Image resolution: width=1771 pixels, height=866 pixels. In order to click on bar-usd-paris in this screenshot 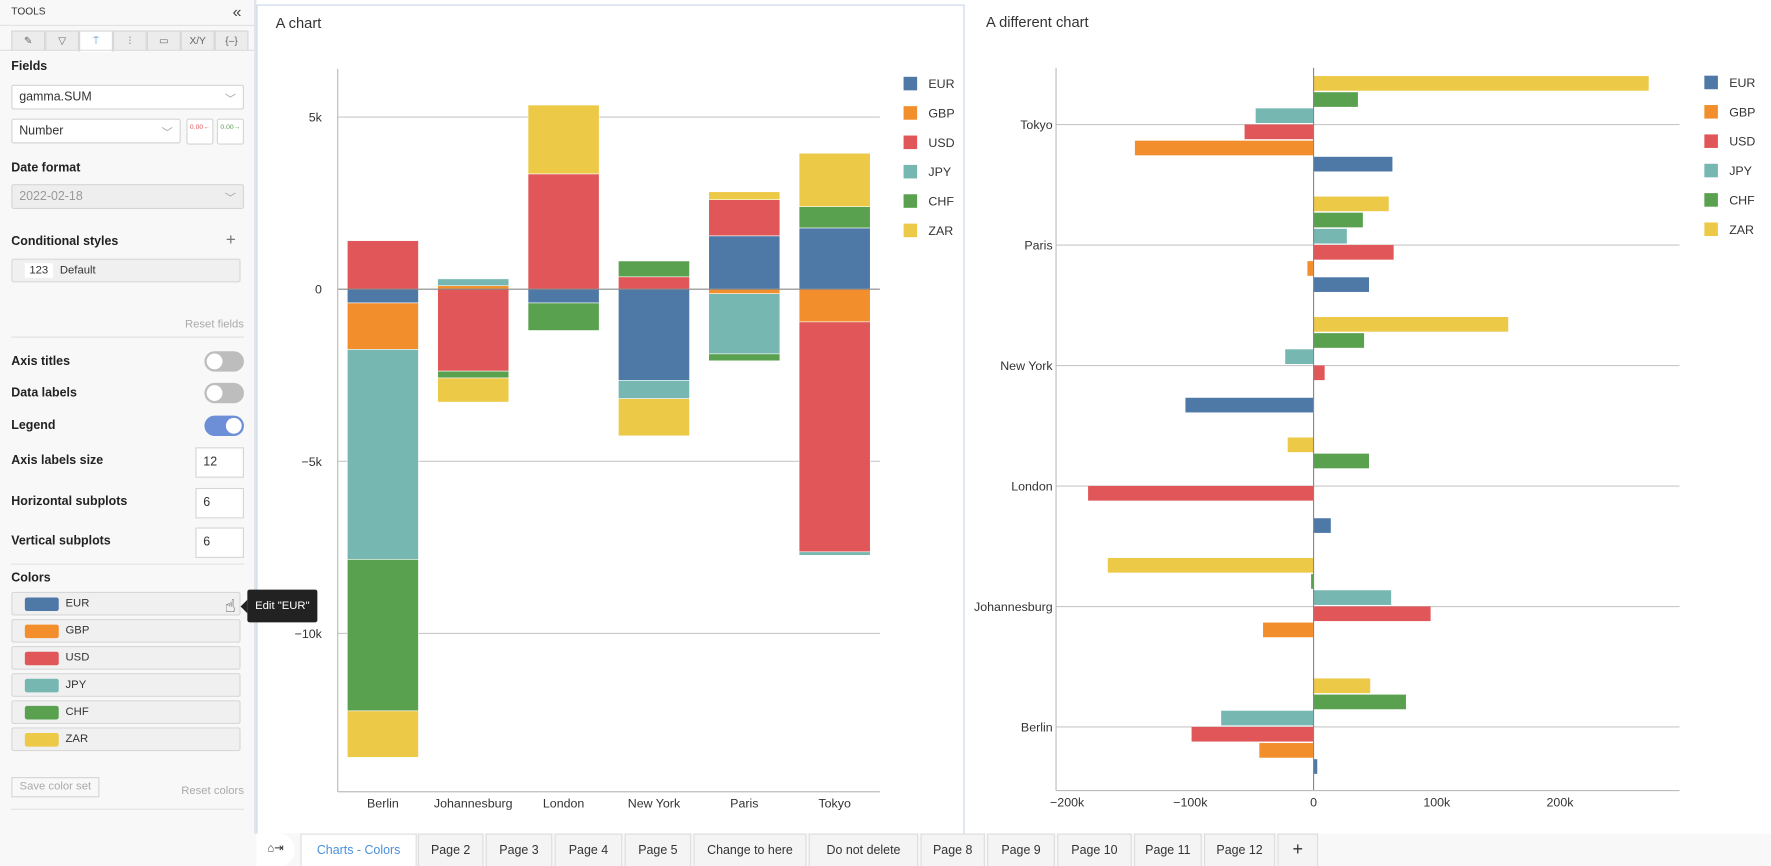, I will do `click(1353, 252)`.